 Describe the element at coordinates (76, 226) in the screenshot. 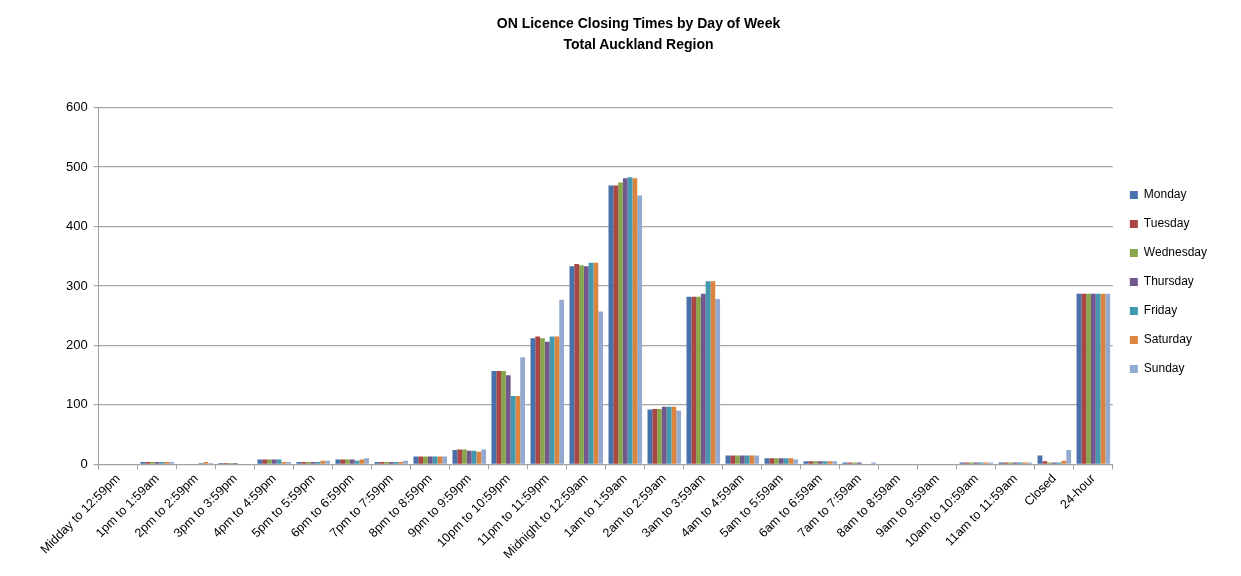

I see `y-tick-label: 400` at that location.